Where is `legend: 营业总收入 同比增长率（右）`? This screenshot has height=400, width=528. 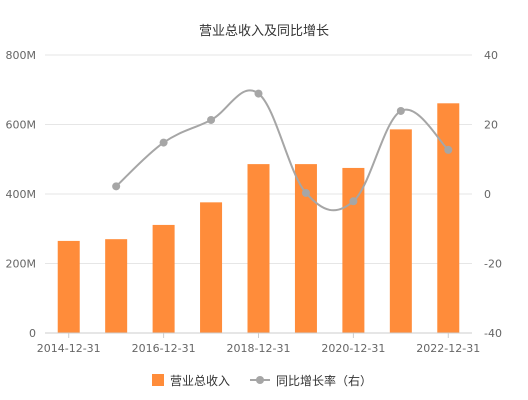 legend: 营业总收入 同比增长率（右） is located at coordinates (262, 380).